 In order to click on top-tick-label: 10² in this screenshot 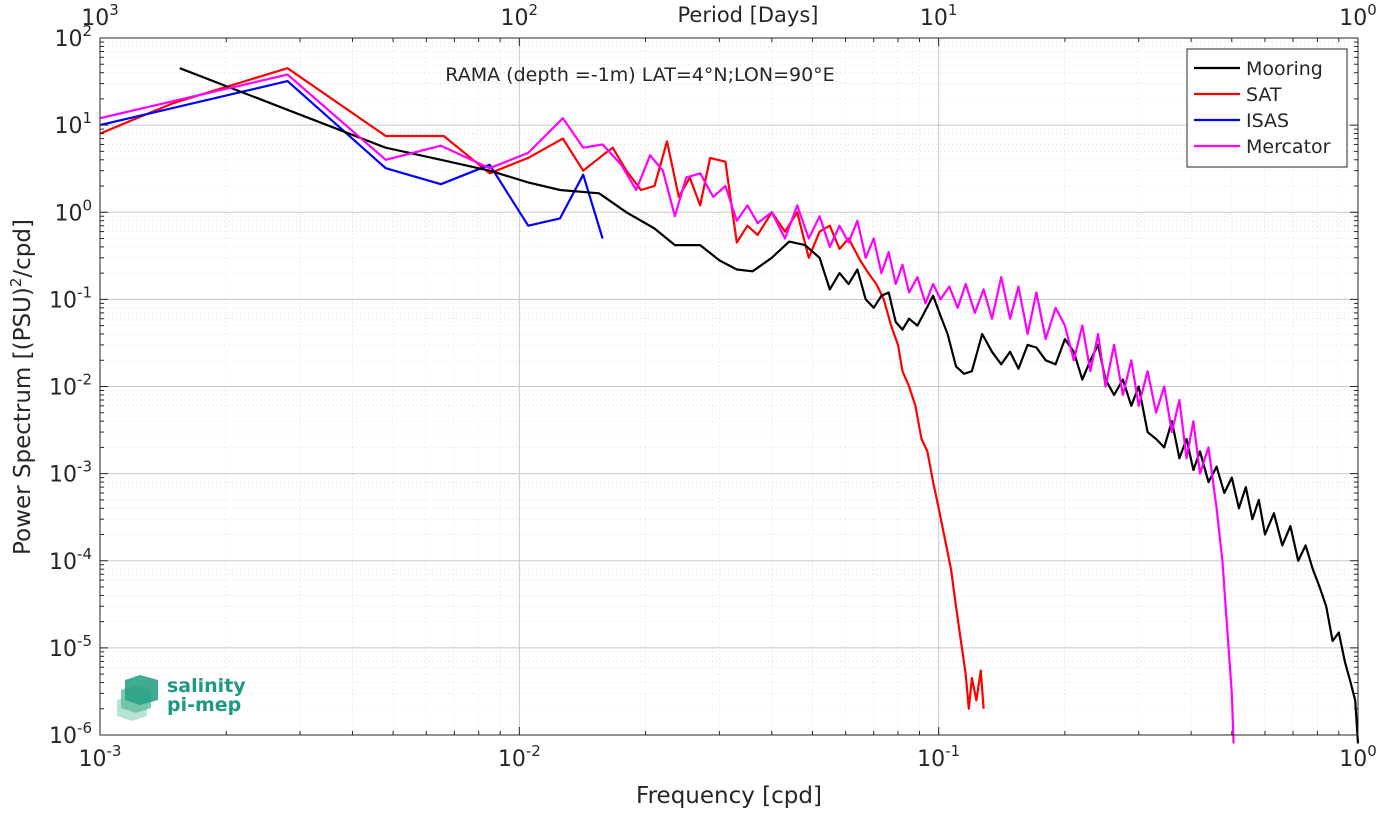, I will do `click(520, 16)`.